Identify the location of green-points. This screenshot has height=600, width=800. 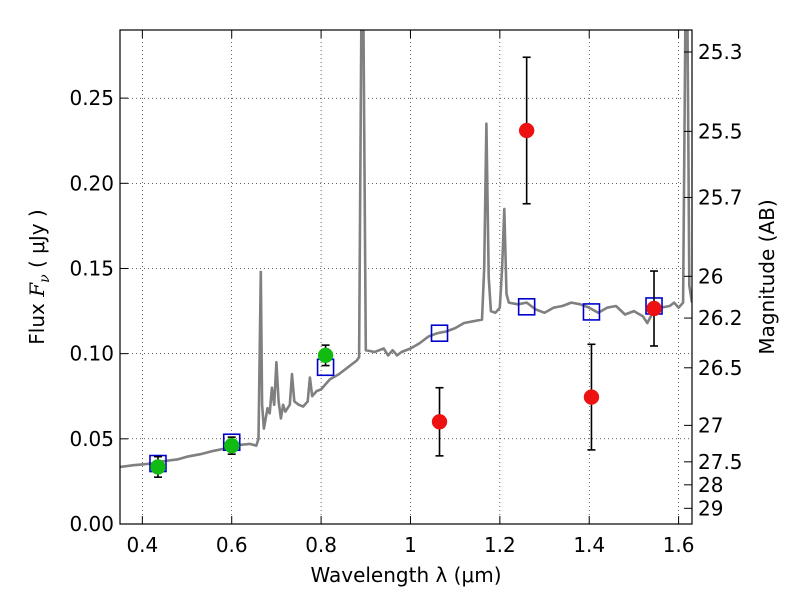
(242, 411).